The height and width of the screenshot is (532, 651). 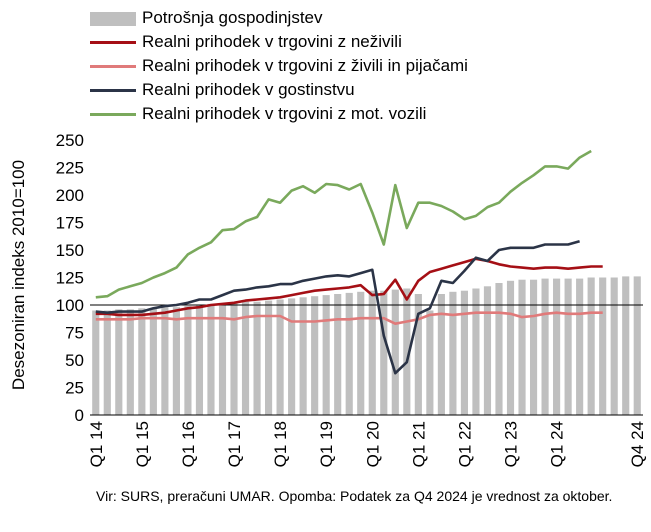 I want to click on y-tick-label: 0, so click(x=79, y=415).